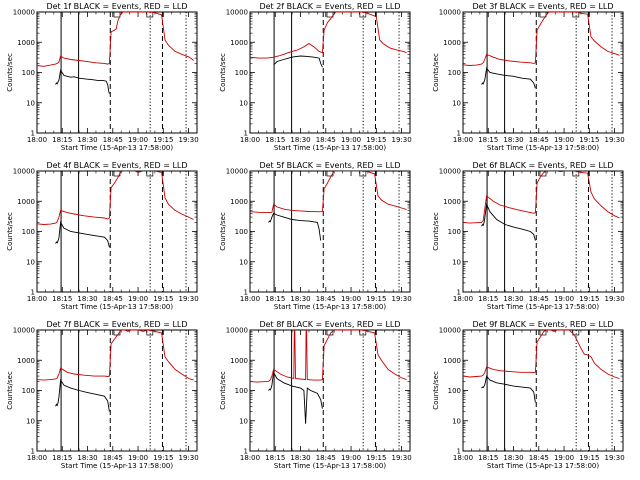  I want to click on panel-title: Det 1f BLACK = Events, RED = LLD, so click(116, 6).